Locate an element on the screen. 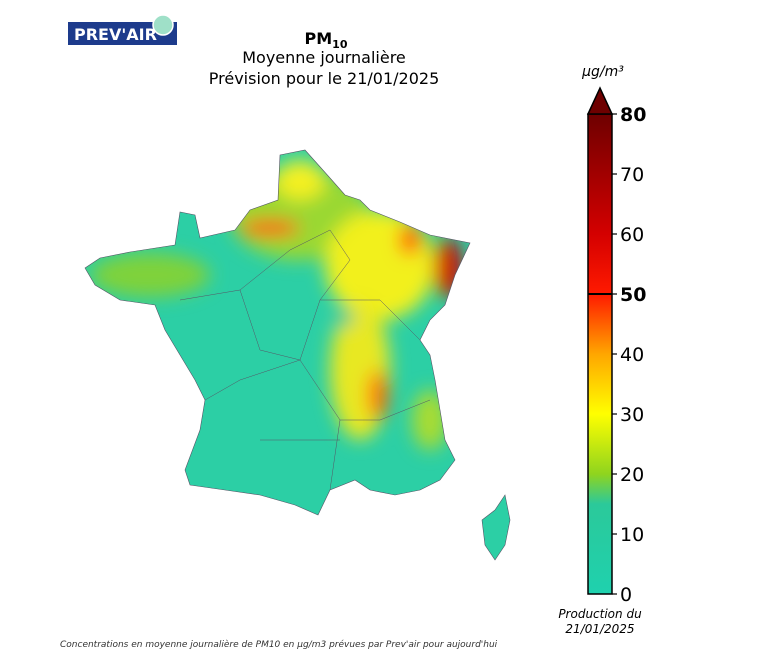  logo-text: PREV'AIR is located at coordinates (115, 34).